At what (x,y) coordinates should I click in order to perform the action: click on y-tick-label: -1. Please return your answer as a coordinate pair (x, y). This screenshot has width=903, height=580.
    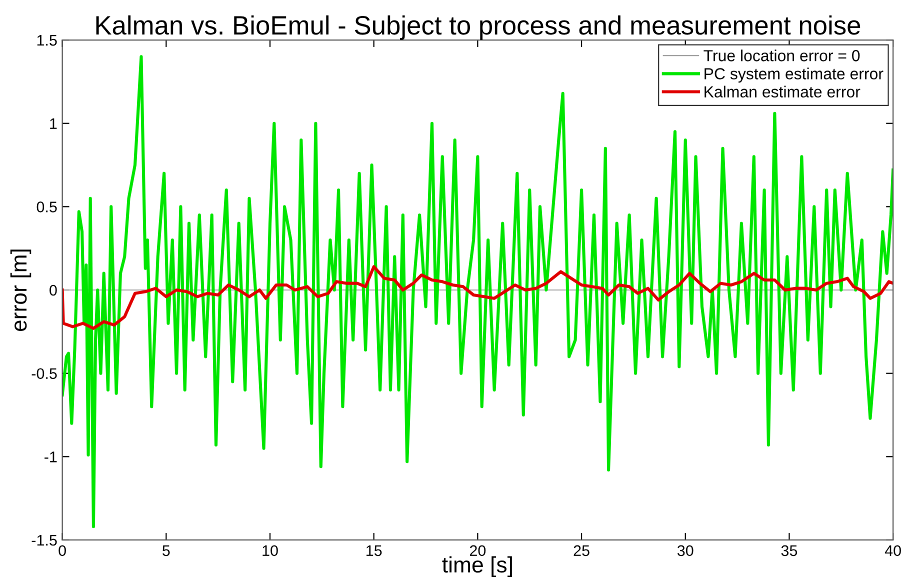
    Looking at the image, I should click on (50, 457).